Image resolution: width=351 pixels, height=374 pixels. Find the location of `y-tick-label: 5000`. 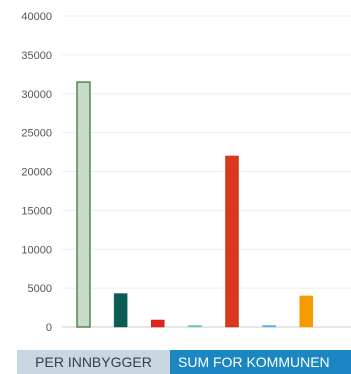

y-tick-label: 5000 is located at coordinates (40, 289).